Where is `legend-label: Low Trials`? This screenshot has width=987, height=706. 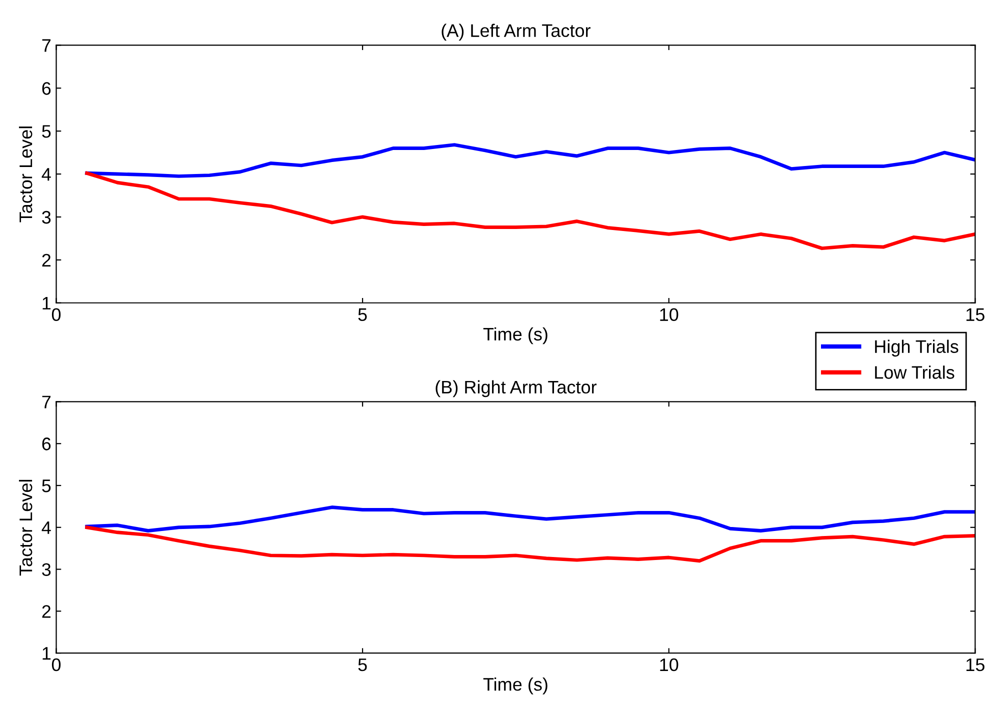
legend-label: Low Trials is located at coordinates (914, 372).